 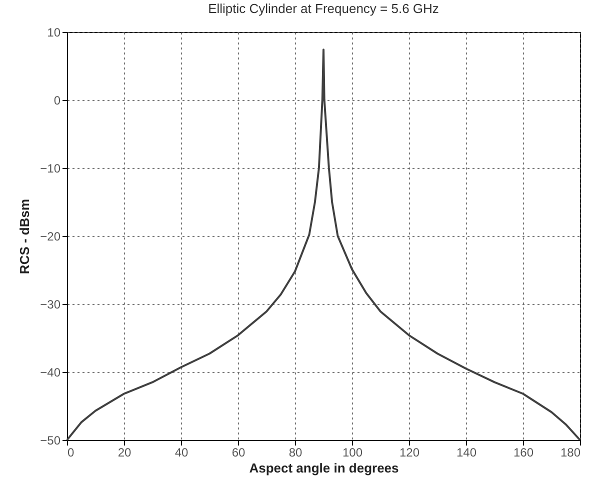 I want to click on y-tick-label: −10, so click(x=50, y=169).